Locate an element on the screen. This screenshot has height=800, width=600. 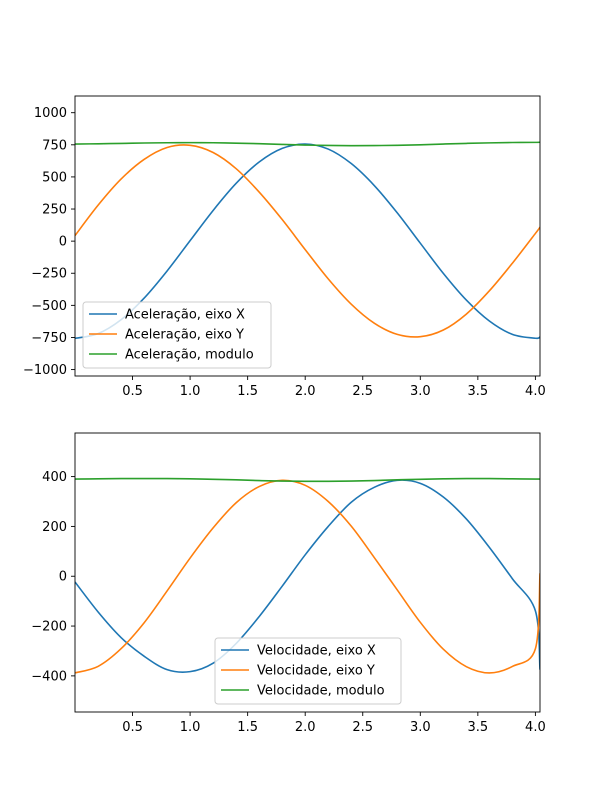
acceleration-legend-label-1: Aceleração, eixo Y is located at coordinates (184, 335).